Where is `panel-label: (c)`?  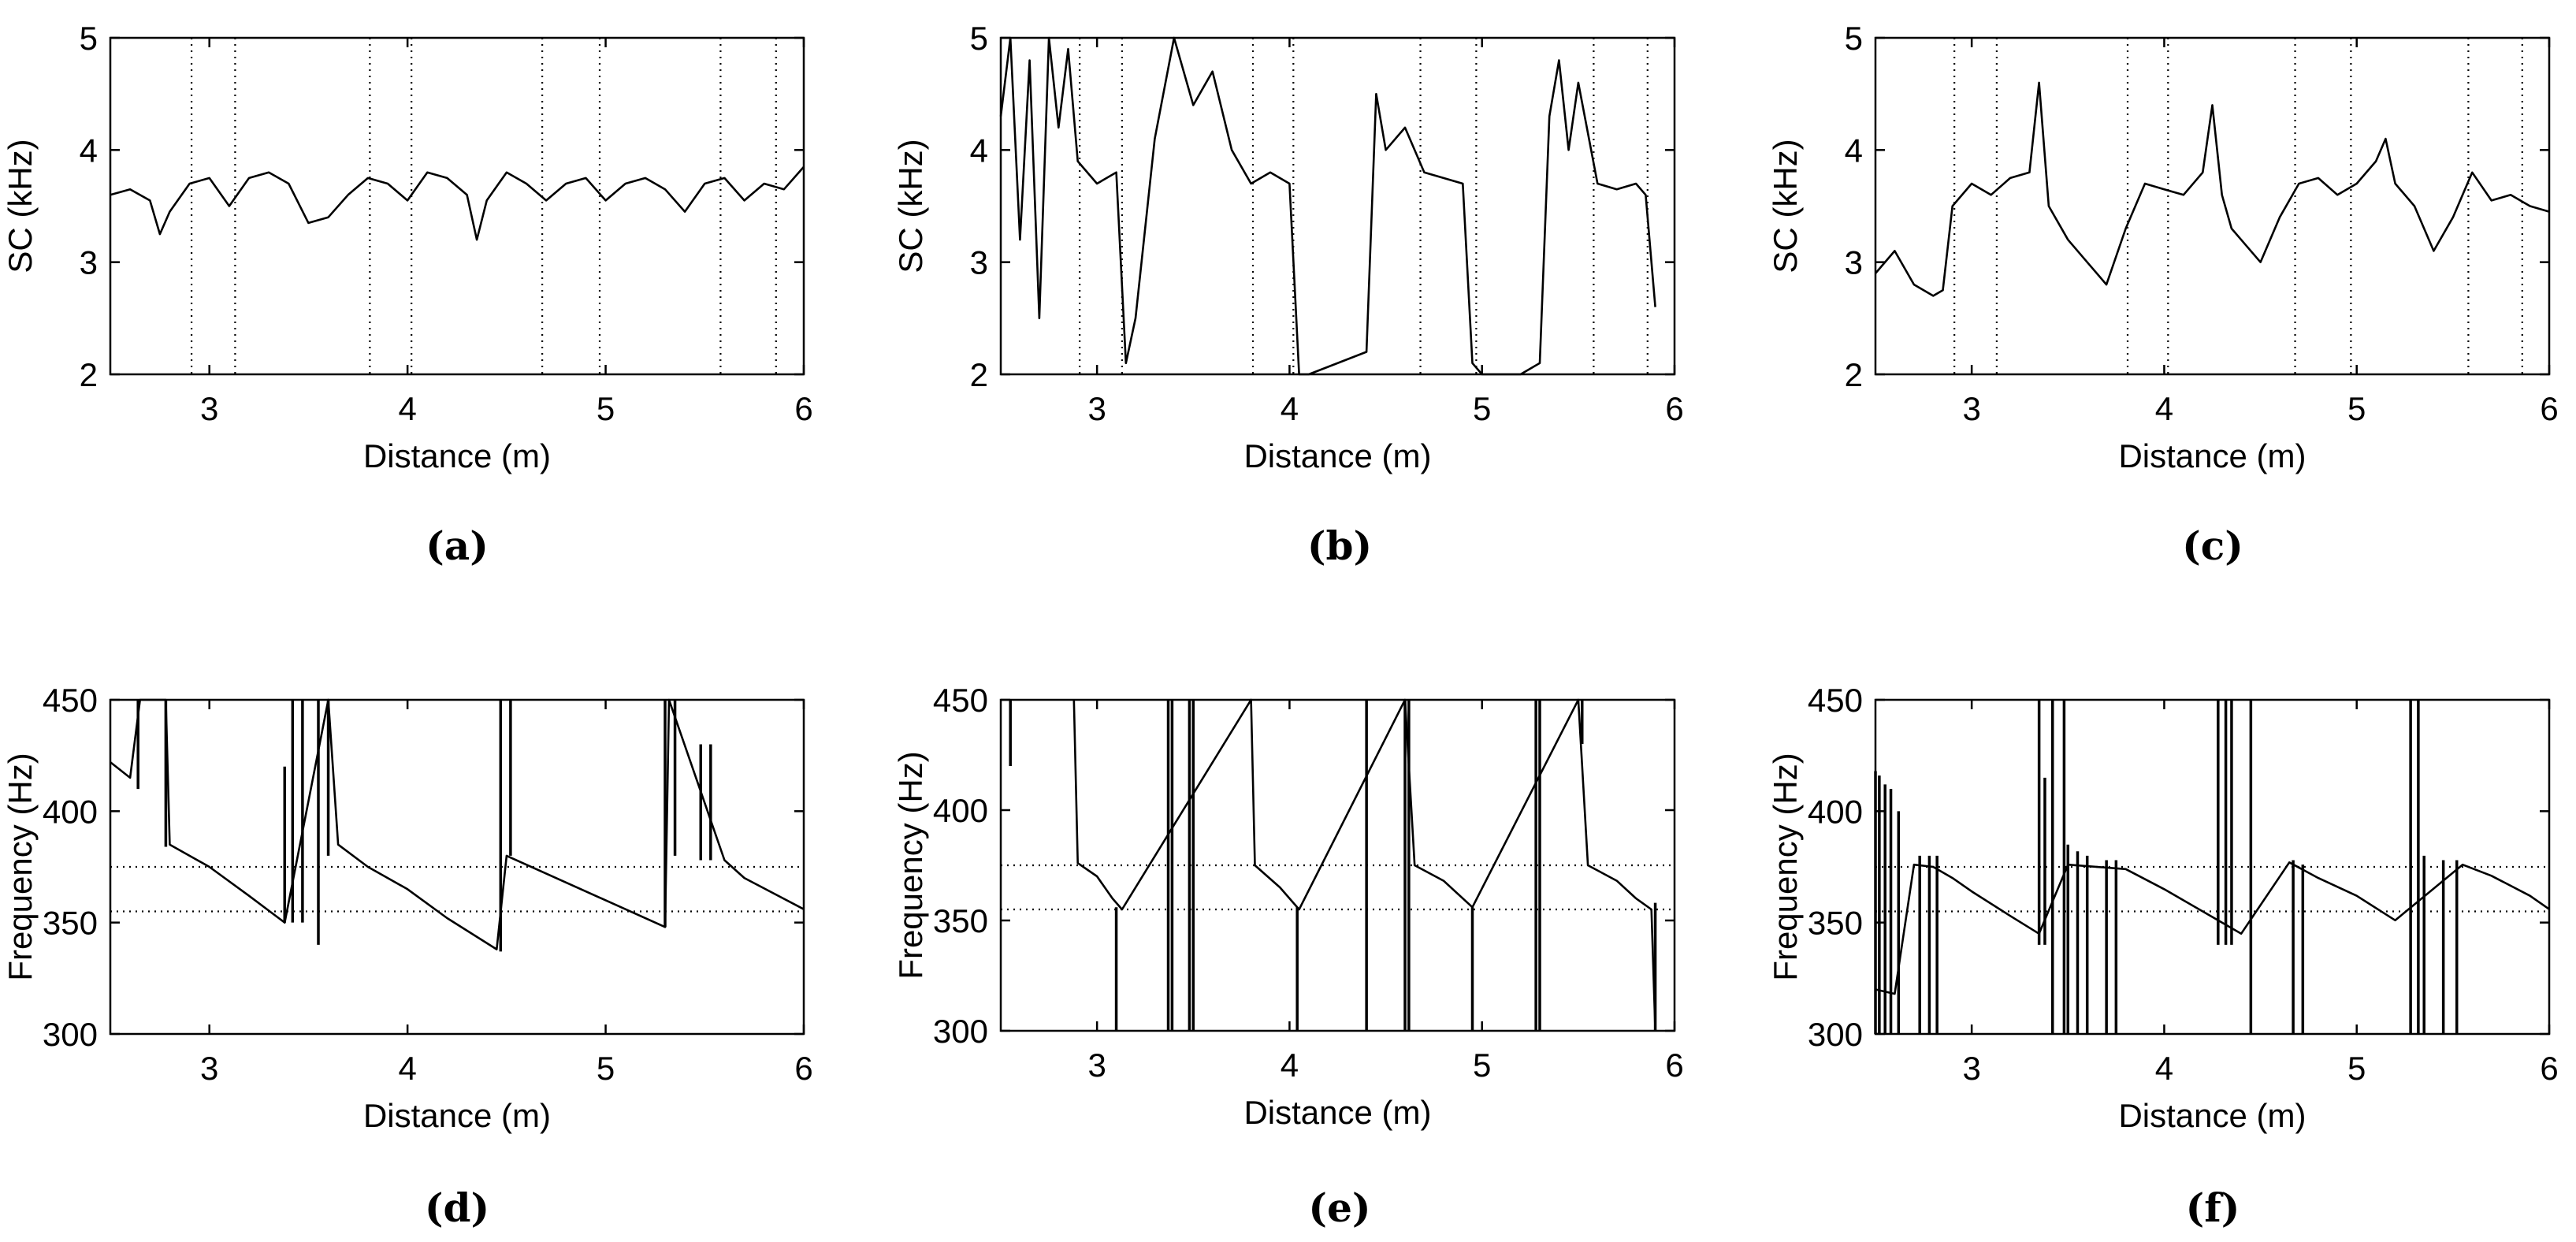 panel-label: (c) is located at coordinates (2212, 545).